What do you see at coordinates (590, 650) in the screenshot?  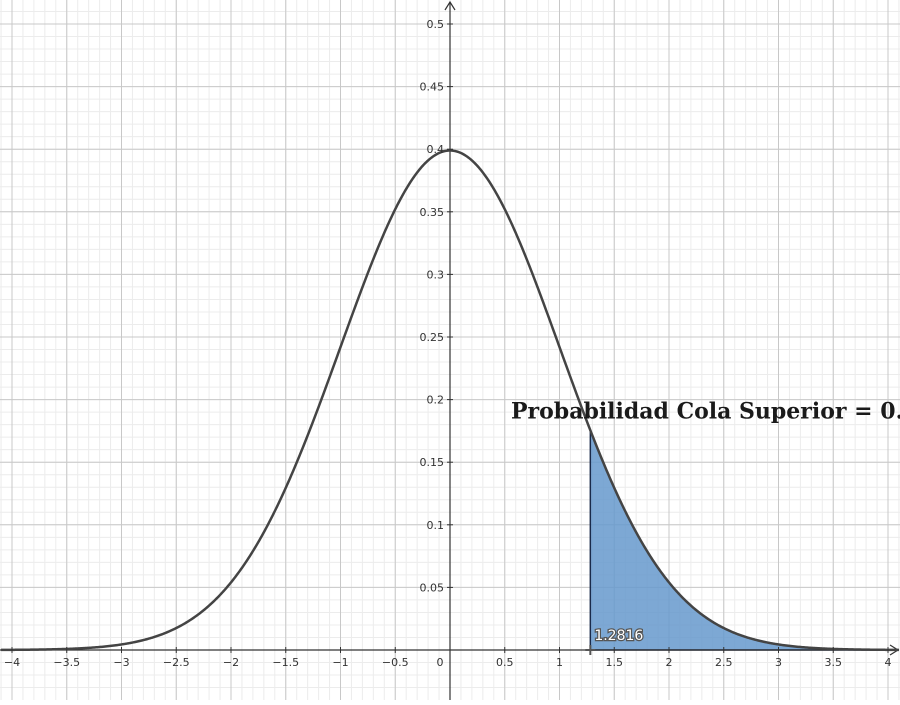 I see `critical-value-marker` at bounding box center [590, 650].